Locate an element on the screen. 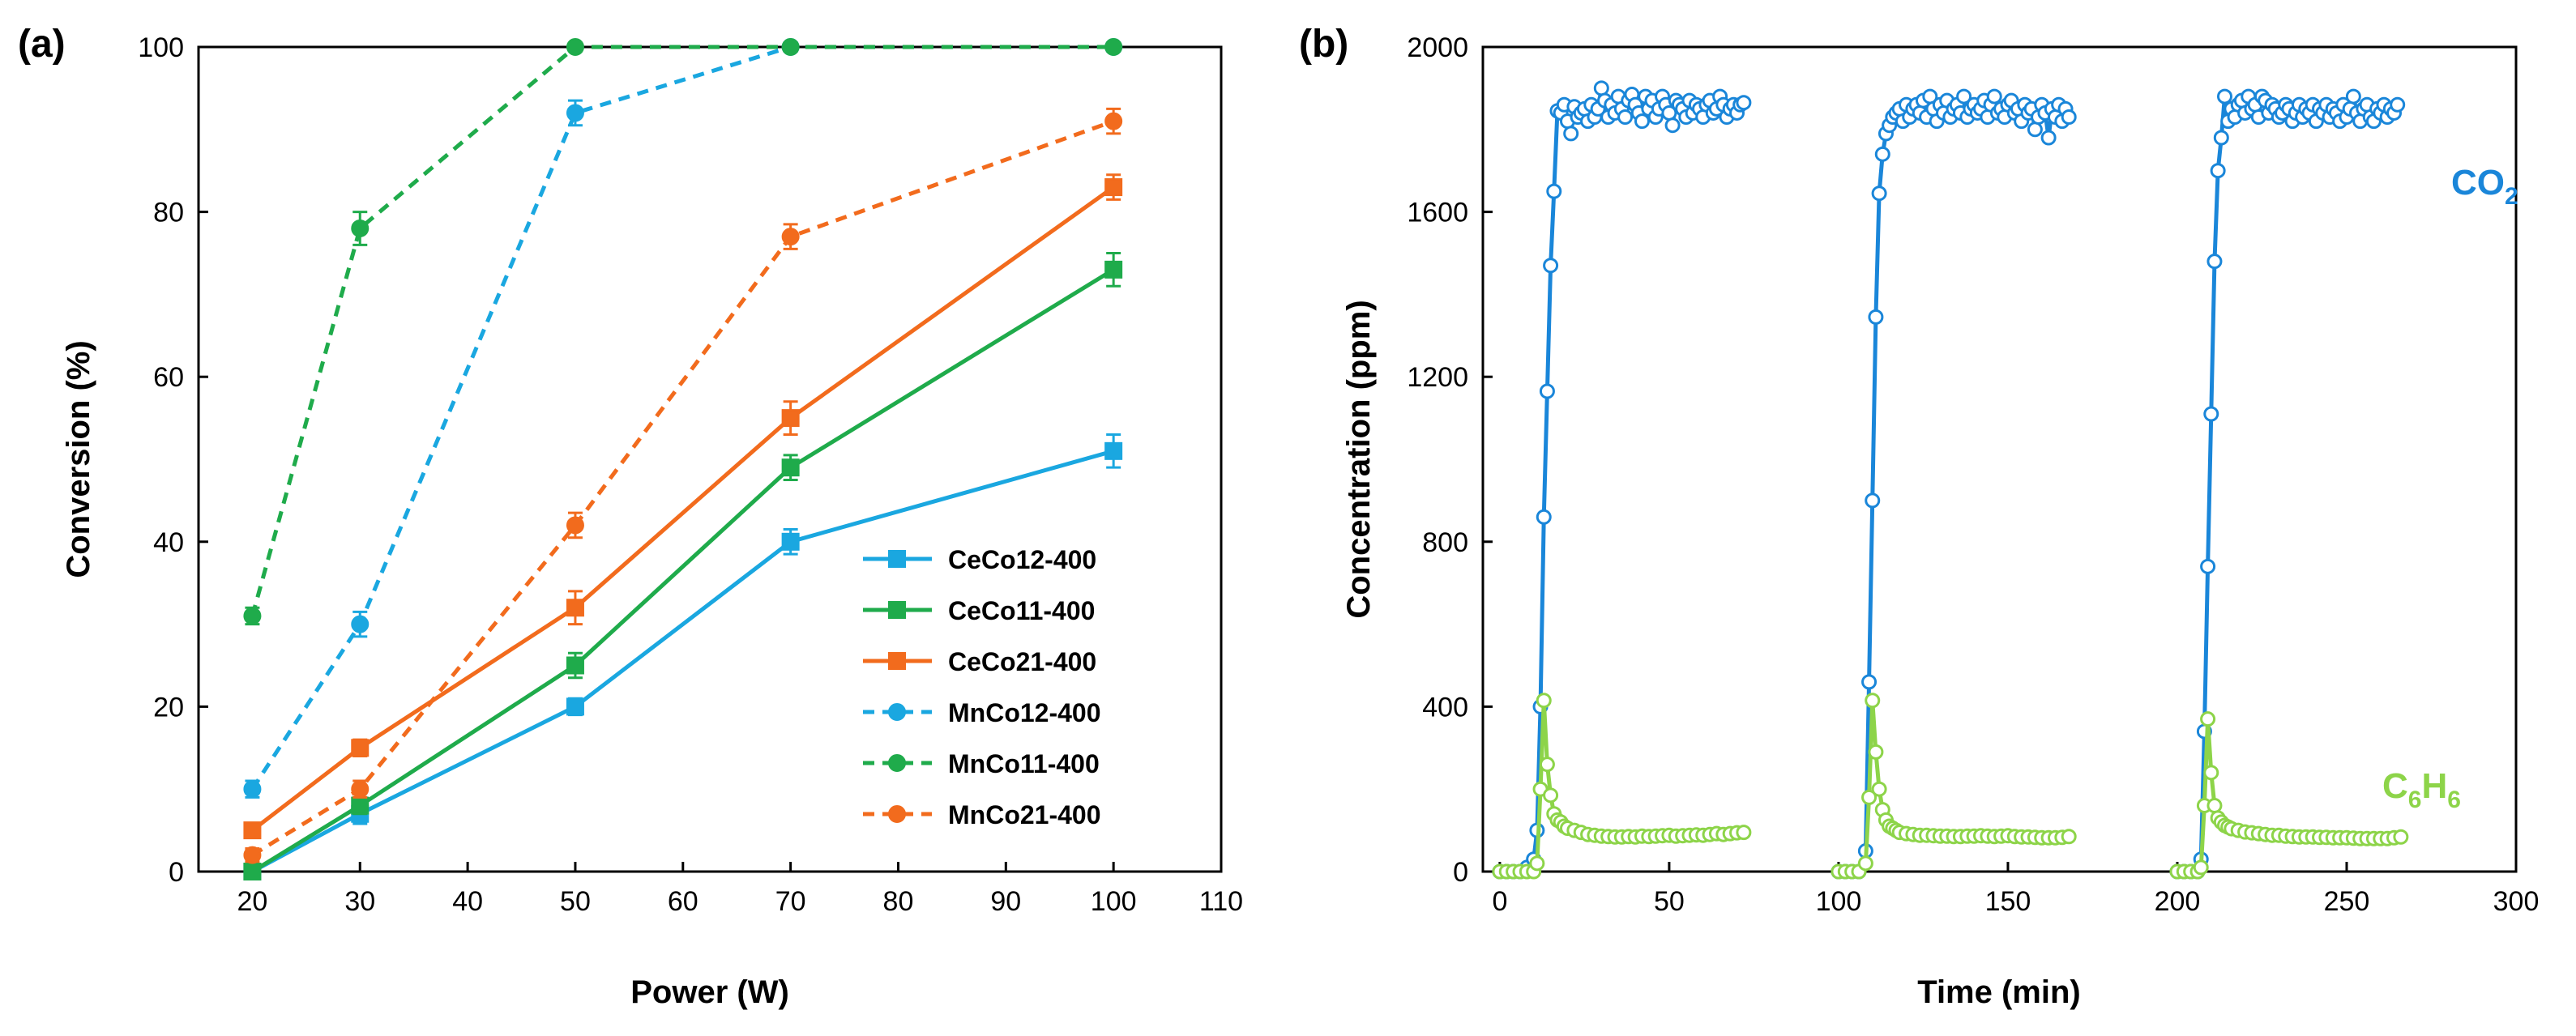 This screenshot has width=2576, height=1036. b-xtick-label: 300 is located at coordinates (2516, 901).